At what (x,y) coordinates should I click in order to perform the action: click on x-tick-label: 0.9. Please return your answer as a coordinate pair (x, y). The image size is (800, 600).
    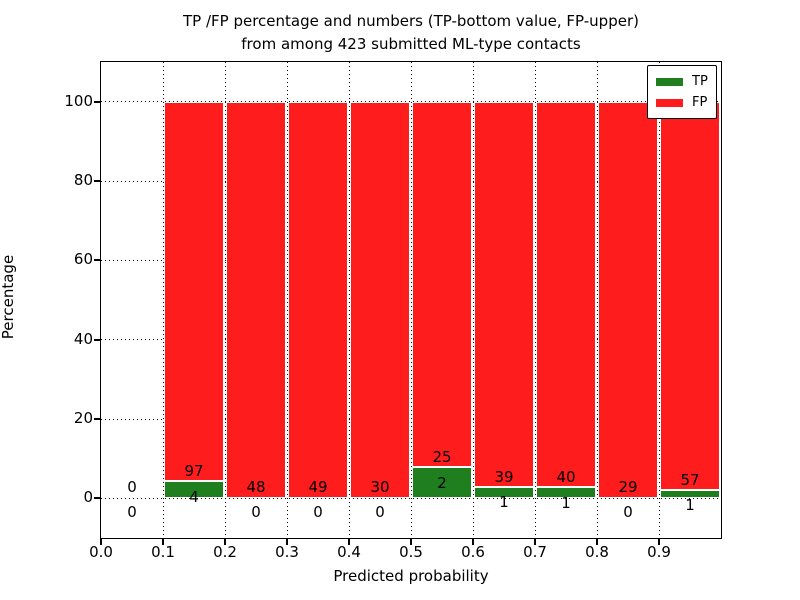
    Looking at the image, I should click on (659, 552).